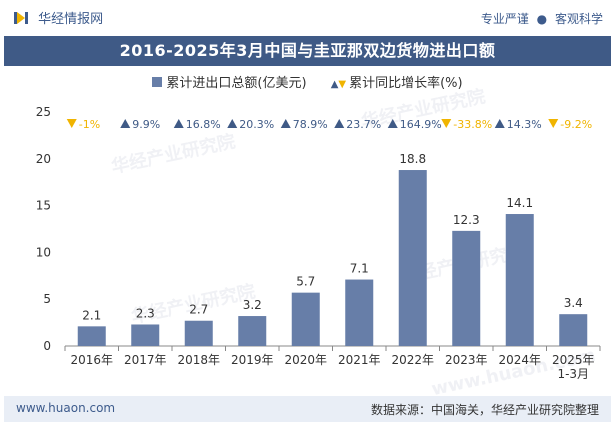 The image size is (615, 427). I want to click on top-bar: 华经情报网 专业严谨 ● 客观科学, so click(307, 18).